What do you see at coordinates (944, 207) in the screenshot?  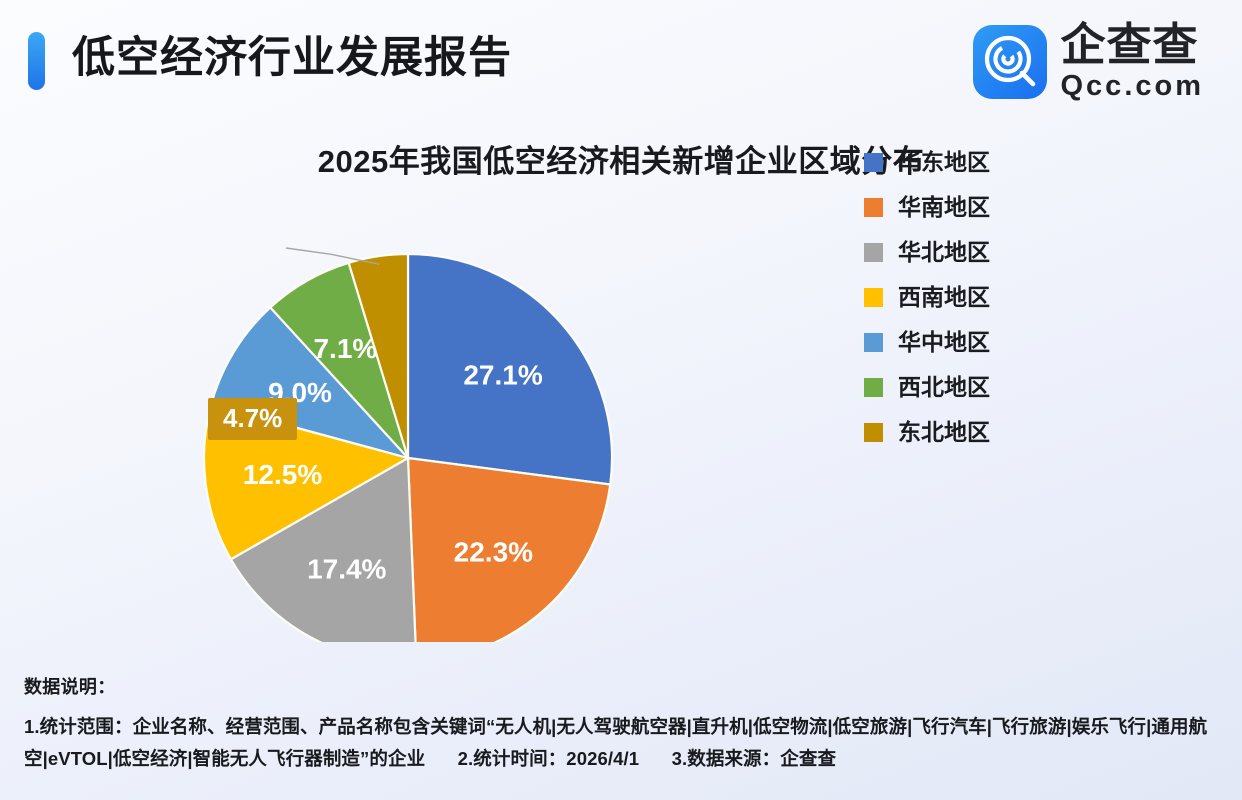 I see `legend-item-label: 华南地区` at bounding box center [944, 207].